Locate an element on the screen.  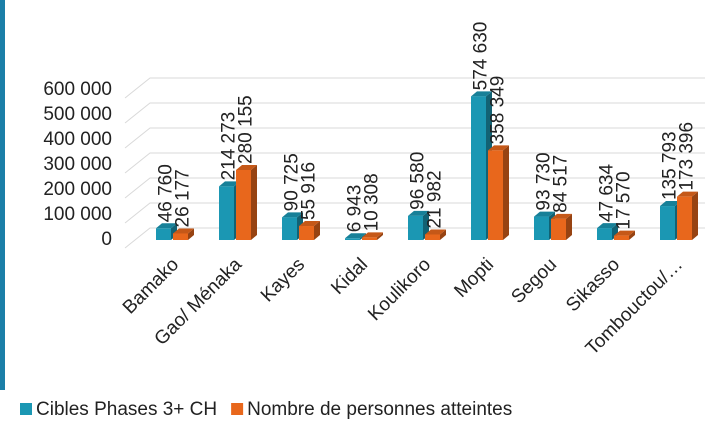
legend-label: Nombre de personnes atteintes is located at coordinates (379, 409).